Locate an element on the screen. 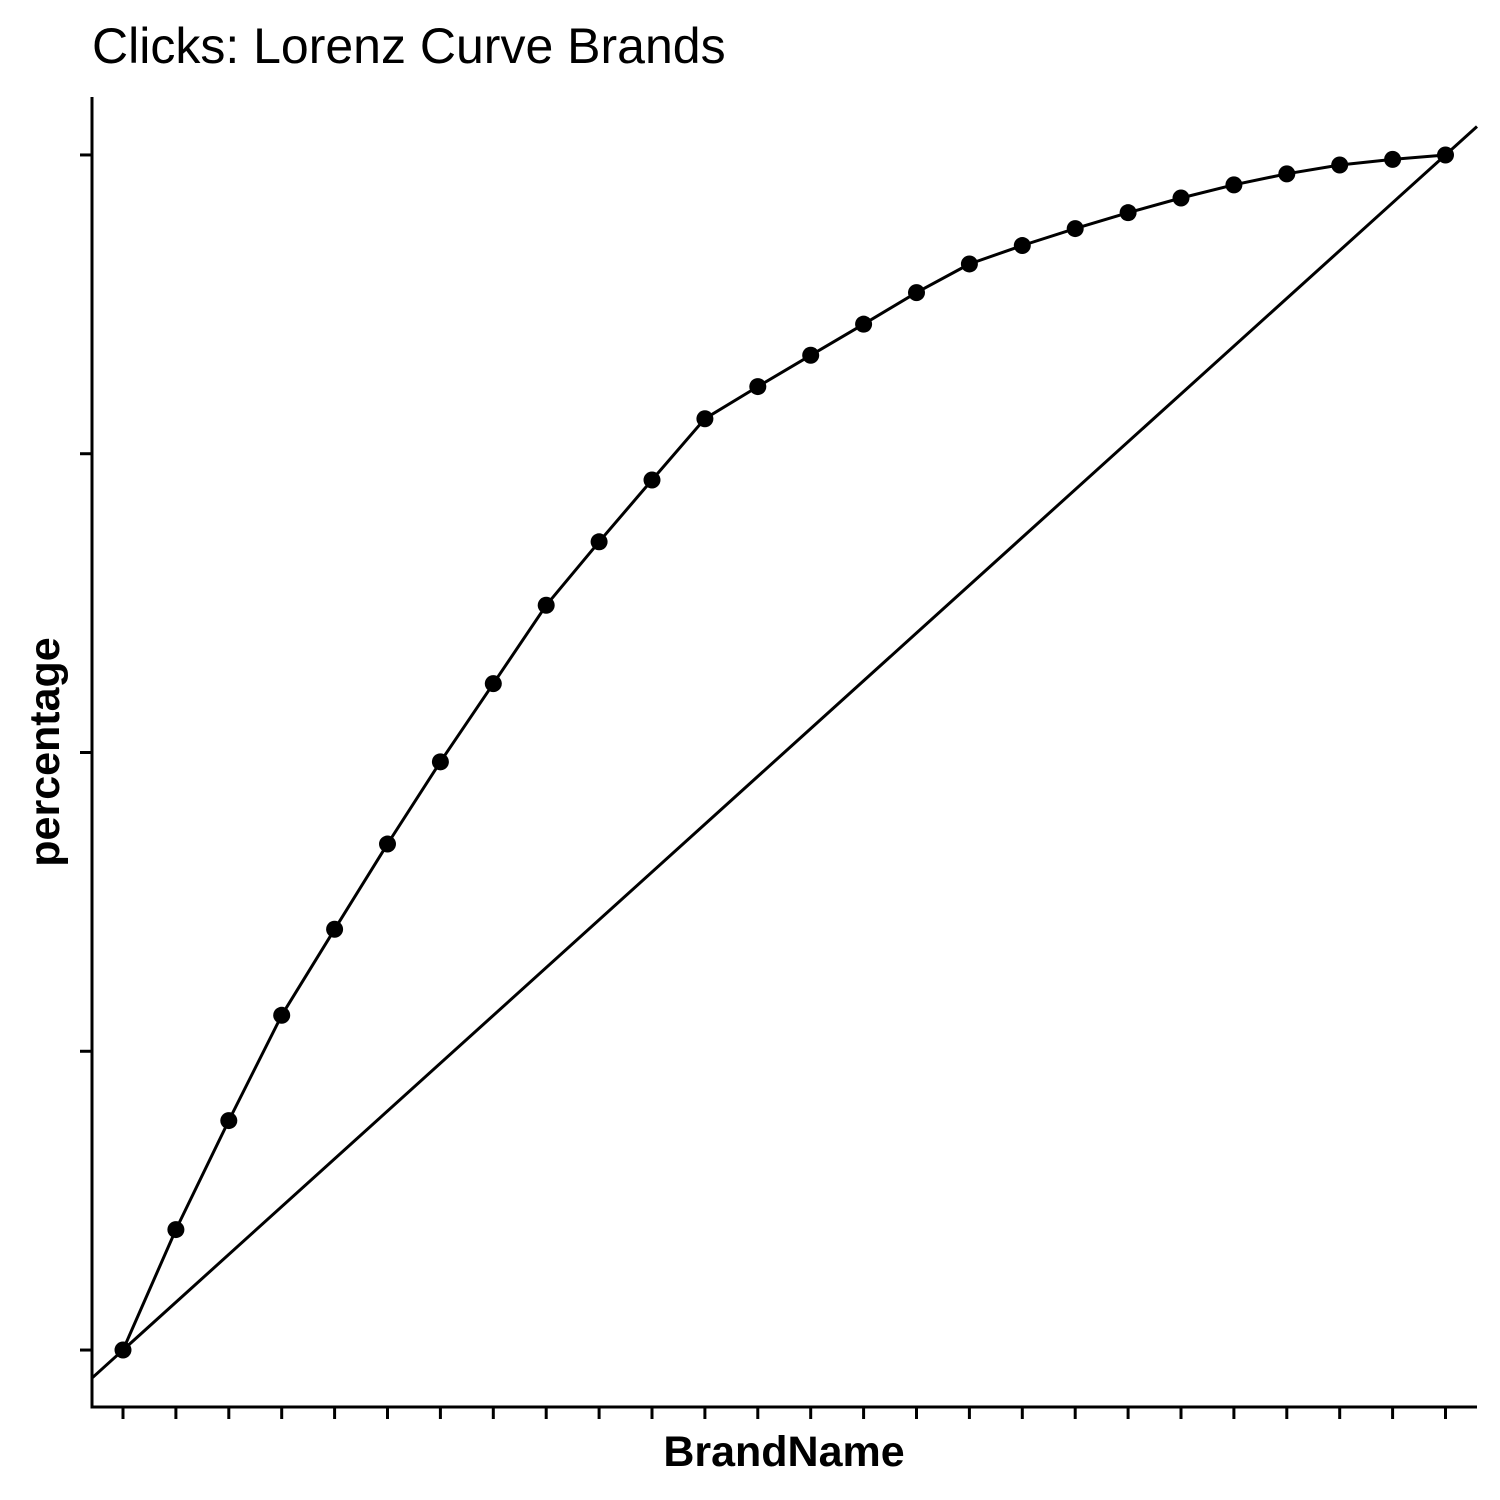 This screenshot has width=1500, height=1500. x-axis-label: BrandName is located at coordinates (783, 1452).